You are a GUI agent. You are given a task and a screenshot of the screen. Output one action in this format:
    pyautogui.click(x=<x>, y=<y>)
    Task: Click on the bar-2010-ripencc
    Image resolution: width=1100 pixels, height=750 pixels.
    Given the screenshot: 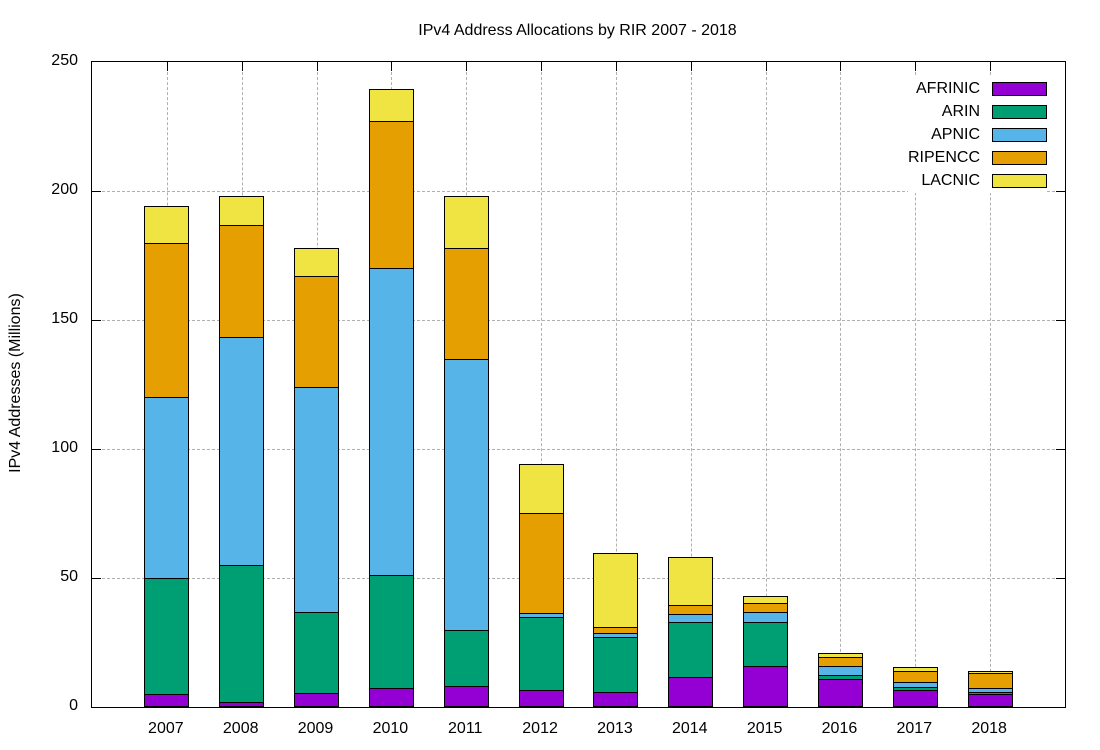 What is the action you would take?
    pyautogui.click(x=391, y=195)
    